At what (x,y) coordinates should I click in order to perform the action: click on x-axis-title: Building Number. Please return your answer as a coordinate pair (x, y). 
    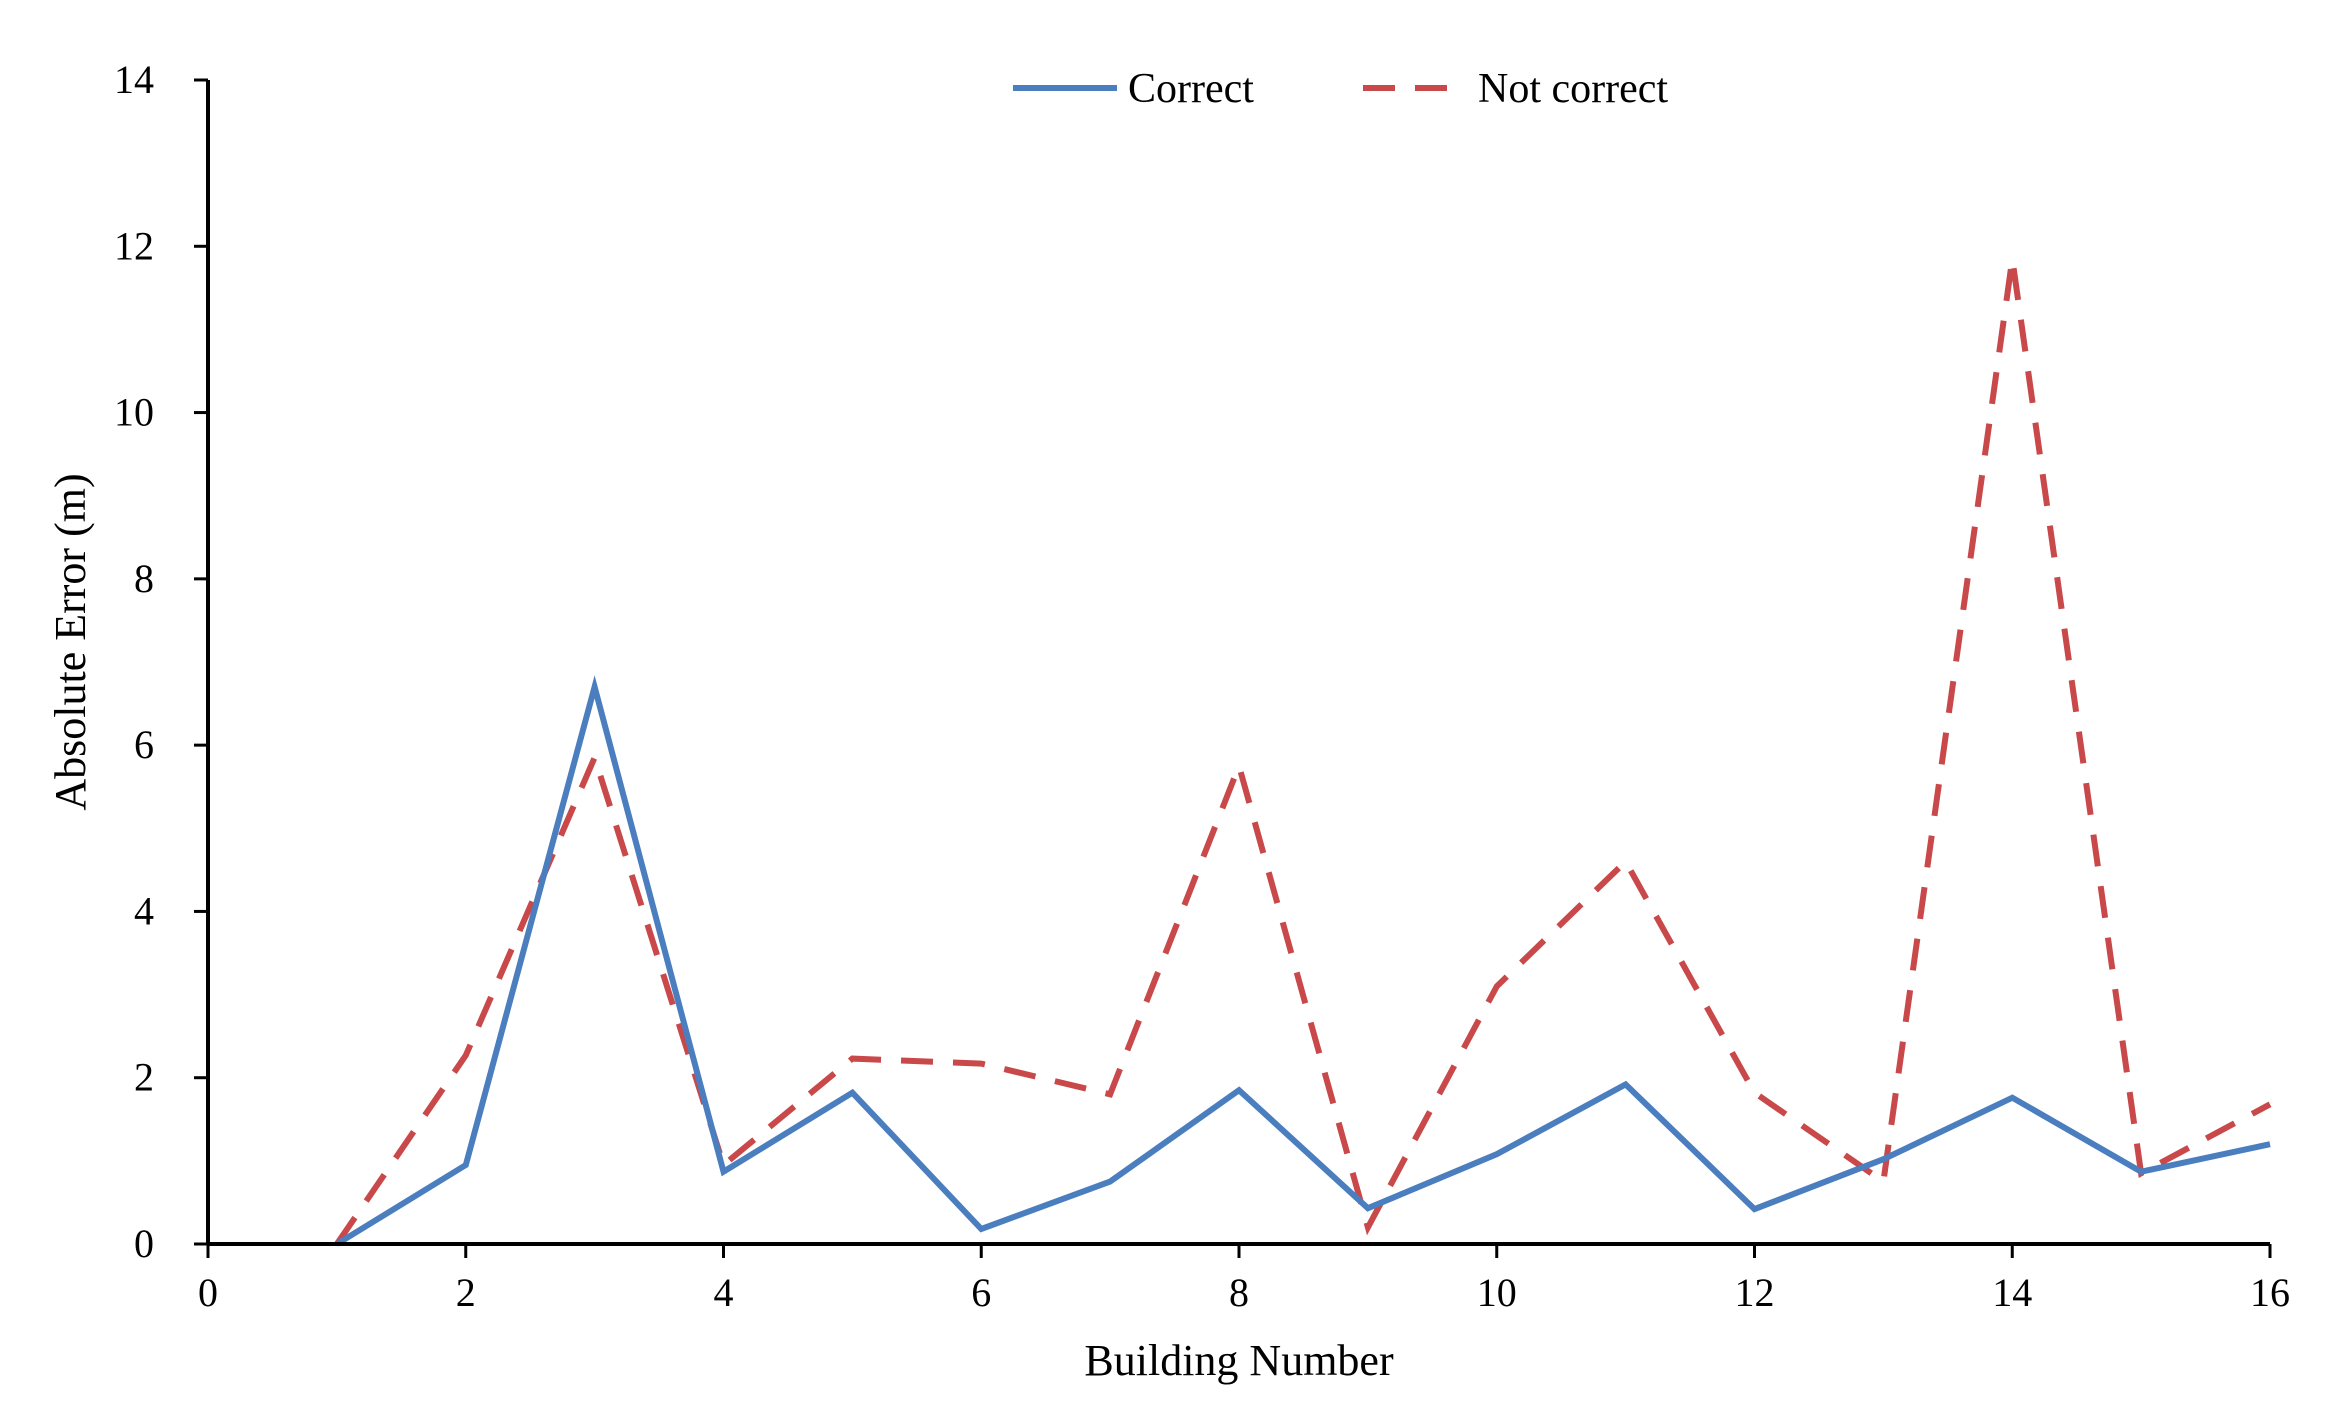
    Looking at the image, I should click on (1239, 1360).